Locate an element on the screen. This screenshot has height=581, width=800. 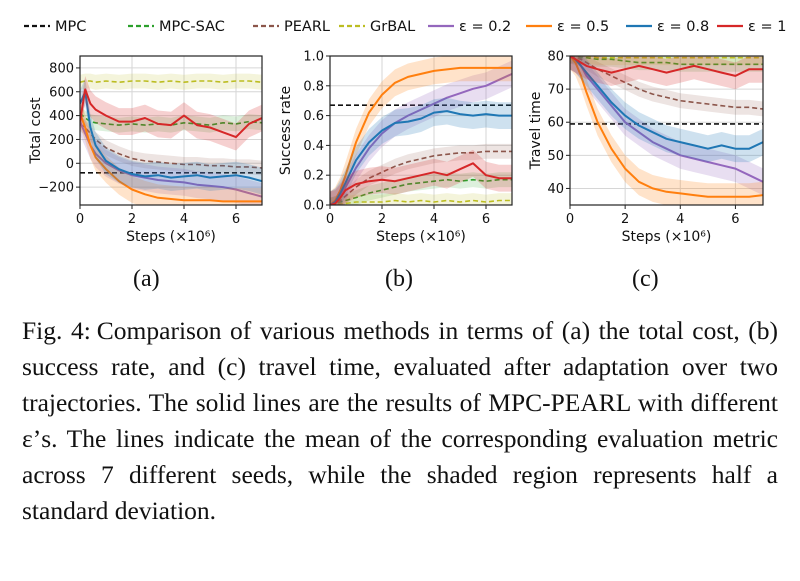
y-tick-label: −200 is located at coordinates (56, 188).